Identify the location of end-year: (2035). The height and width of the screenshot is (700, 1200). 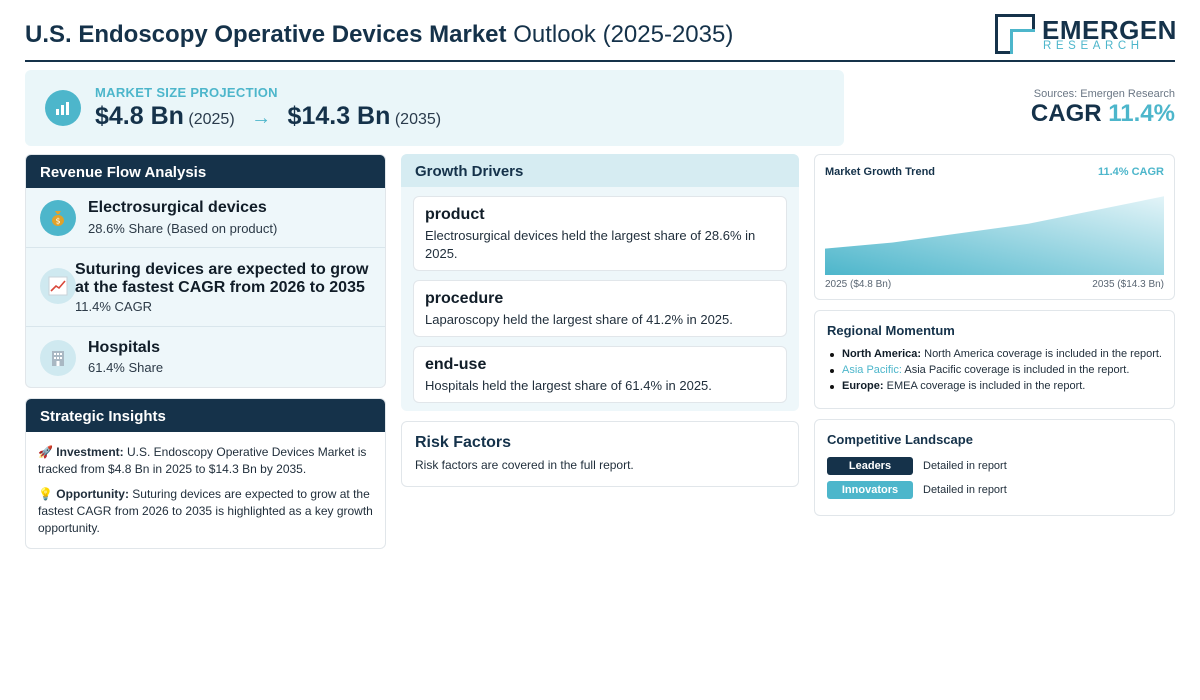
(418, 119).